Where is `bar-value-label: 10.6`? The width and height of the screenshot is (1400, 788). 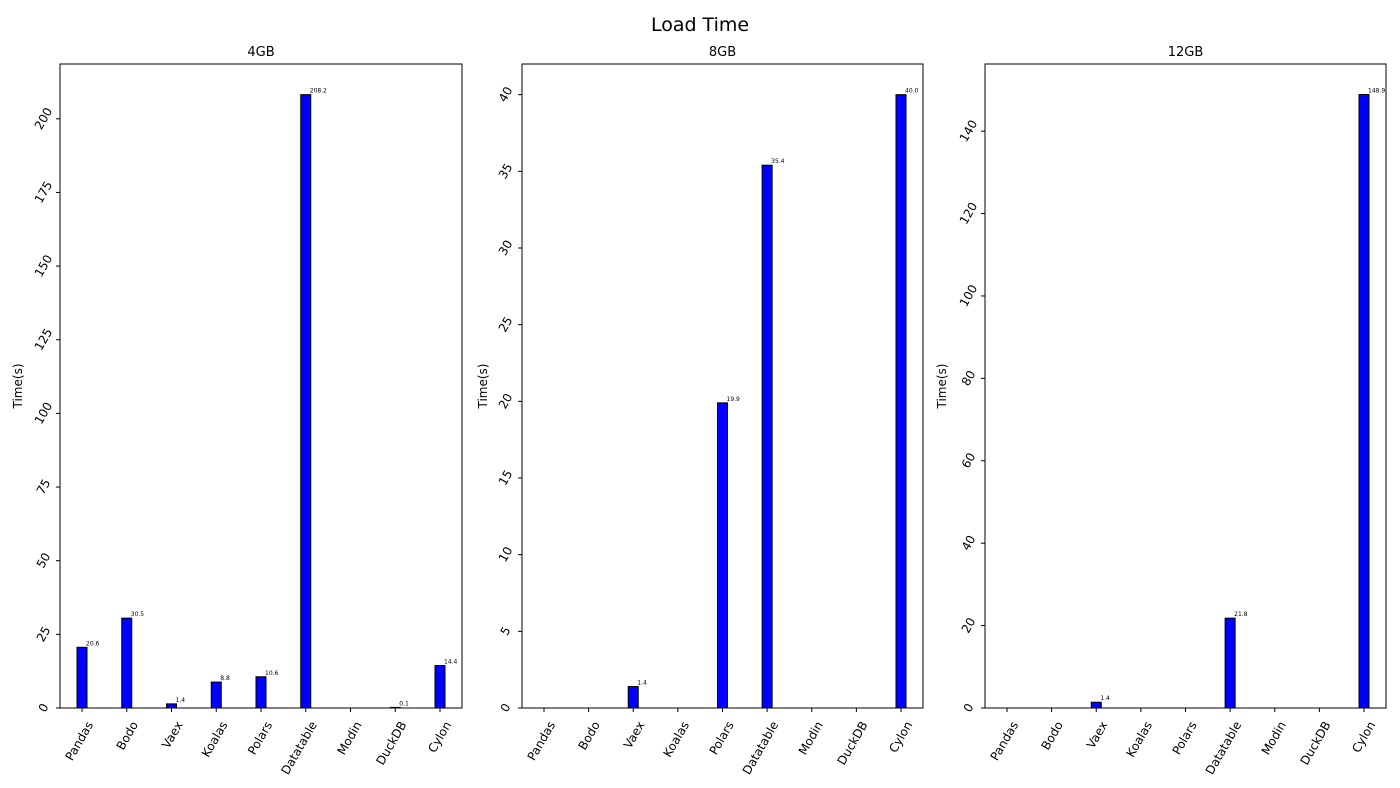
bar-value-label: 10.6 is located at coordinates (272, 673).